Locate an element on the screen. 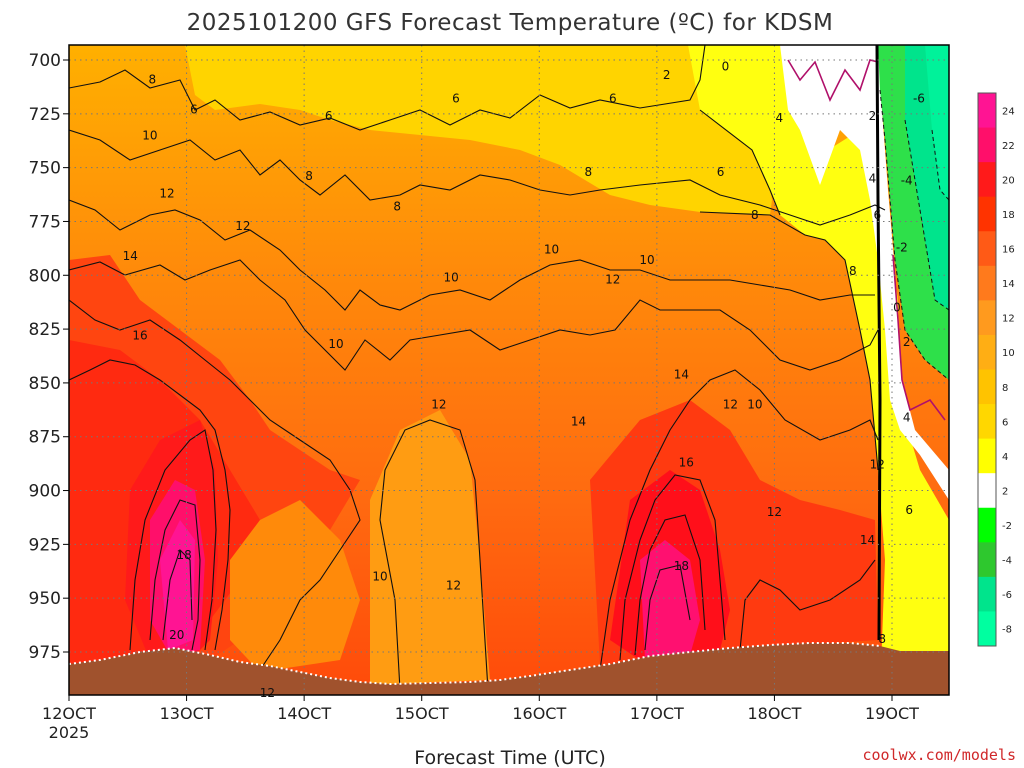 The height and width of the screenshot is (768, 1024). forecast-gap-line is located at coordinates (878, 343).